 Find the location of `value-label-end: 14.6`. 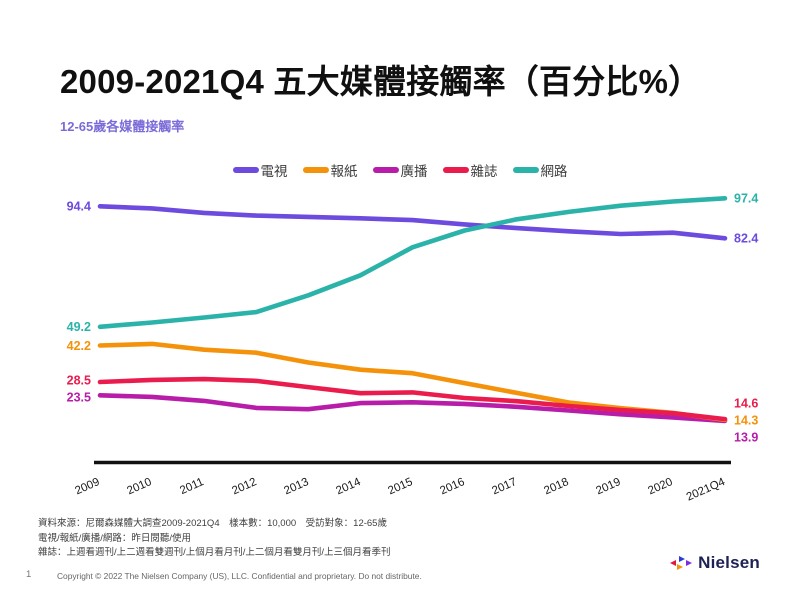

value-label-end: 14.6 is located at coordinates (746, 403).